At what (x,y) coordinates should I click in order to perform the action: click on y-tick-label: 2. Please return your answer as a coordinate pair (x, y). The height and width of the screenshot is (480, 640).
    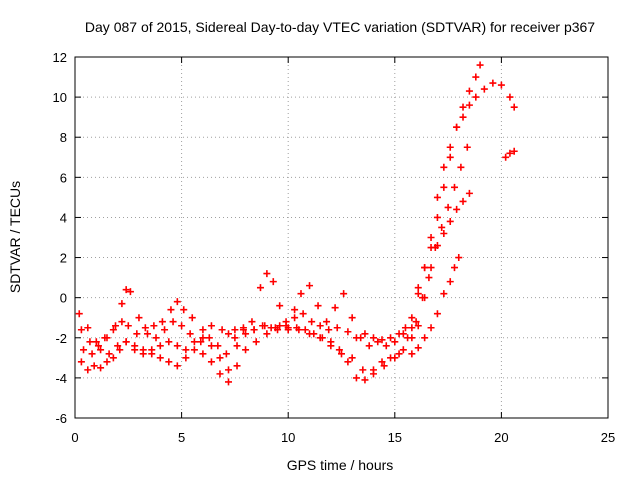
    Looking at the image, I should click on (63, 258).